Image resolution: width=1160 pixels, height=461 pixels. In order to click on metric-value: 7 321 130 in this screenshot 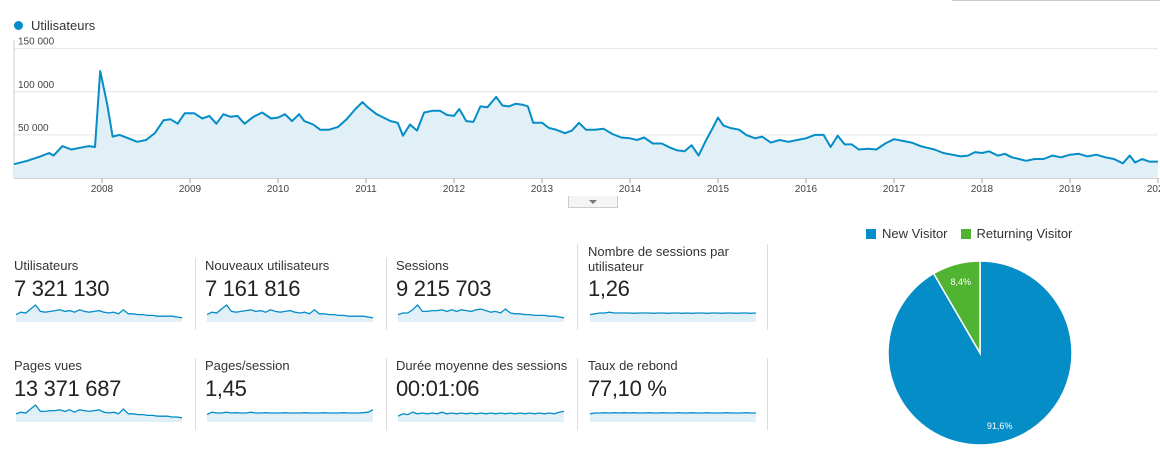, I will do `click(62, 288)`.